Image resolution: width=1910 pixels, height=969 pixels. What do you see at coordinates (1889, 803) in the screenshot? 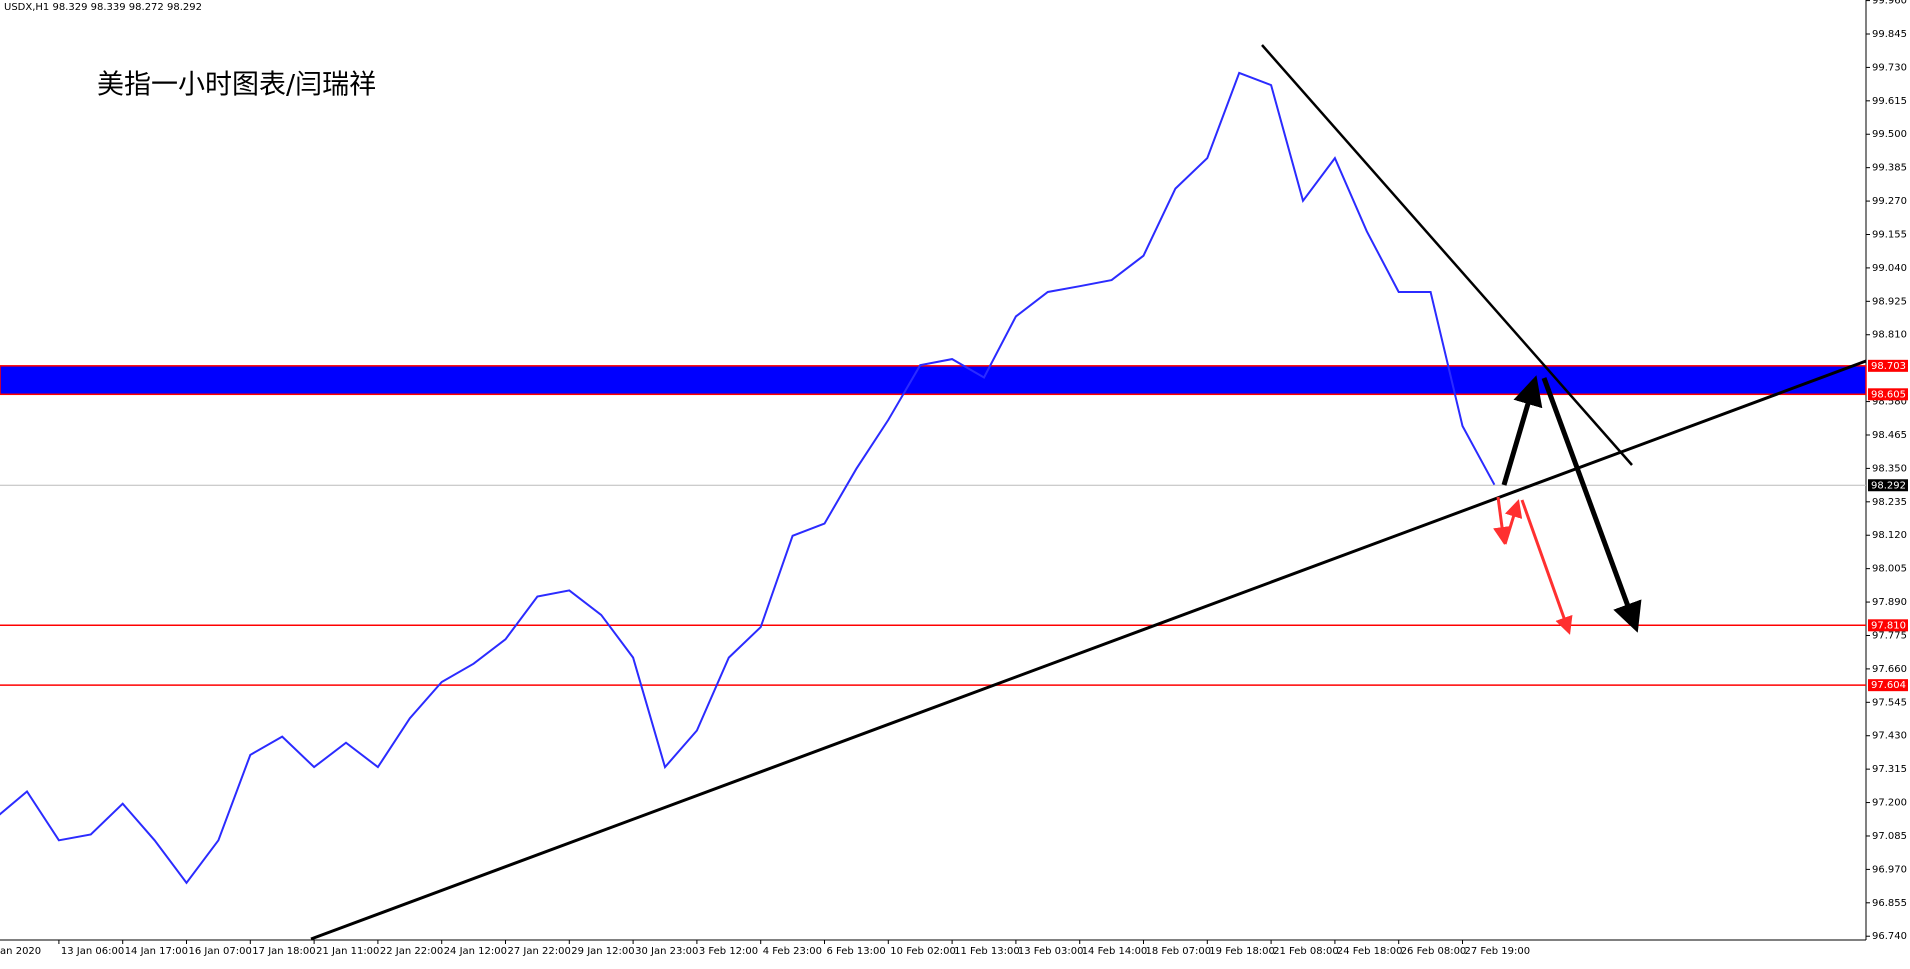
I see `y-tick-label: 97.200` at bounding box center [1889, 803].